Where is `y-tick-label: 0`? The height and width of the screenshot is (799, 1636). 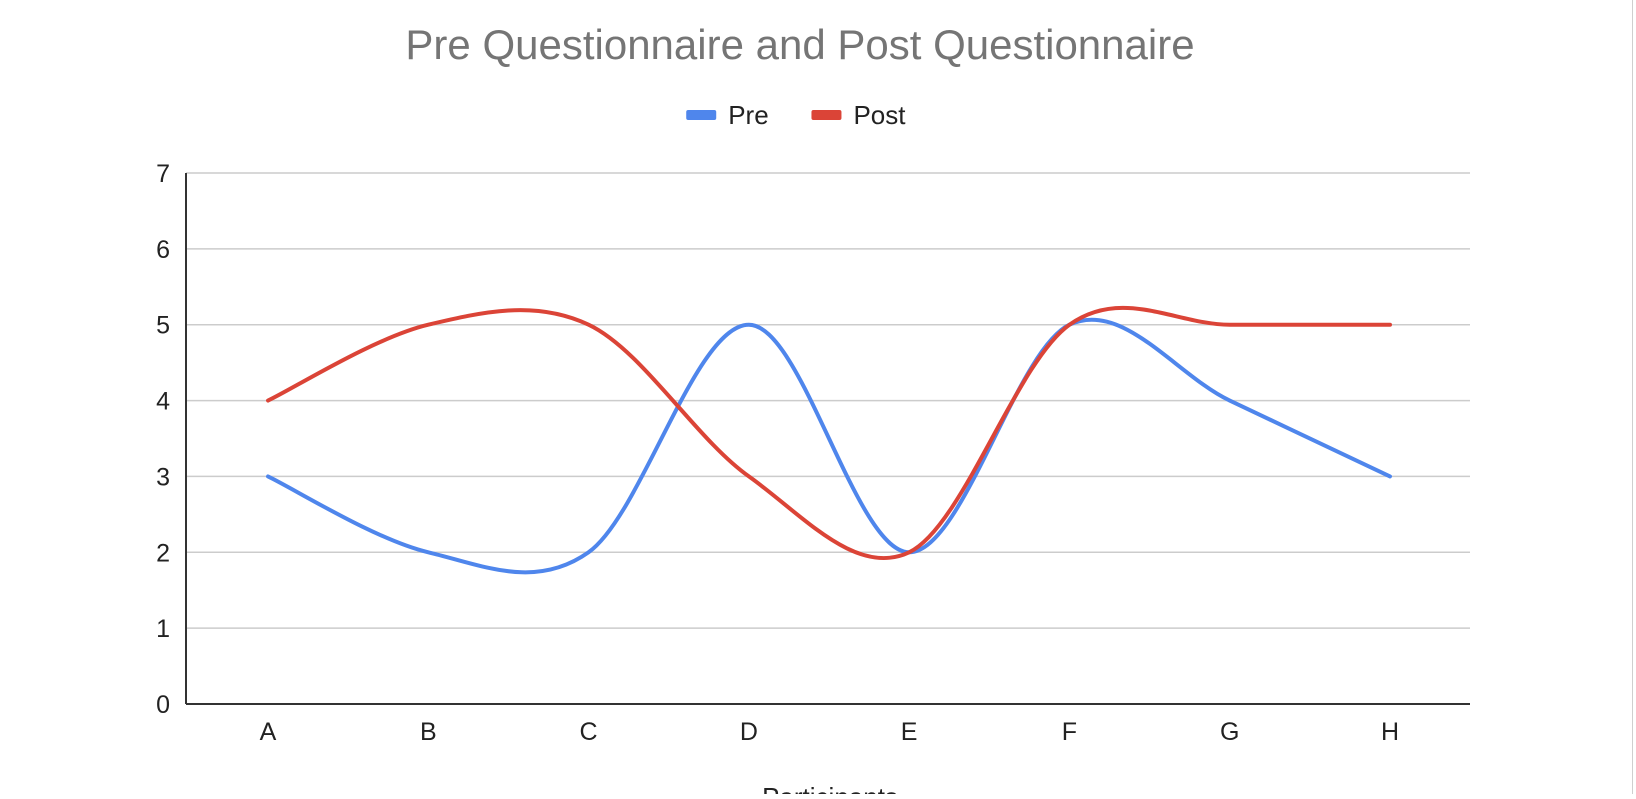
y-tick-label: 0 is located at coordinates (163, 705).